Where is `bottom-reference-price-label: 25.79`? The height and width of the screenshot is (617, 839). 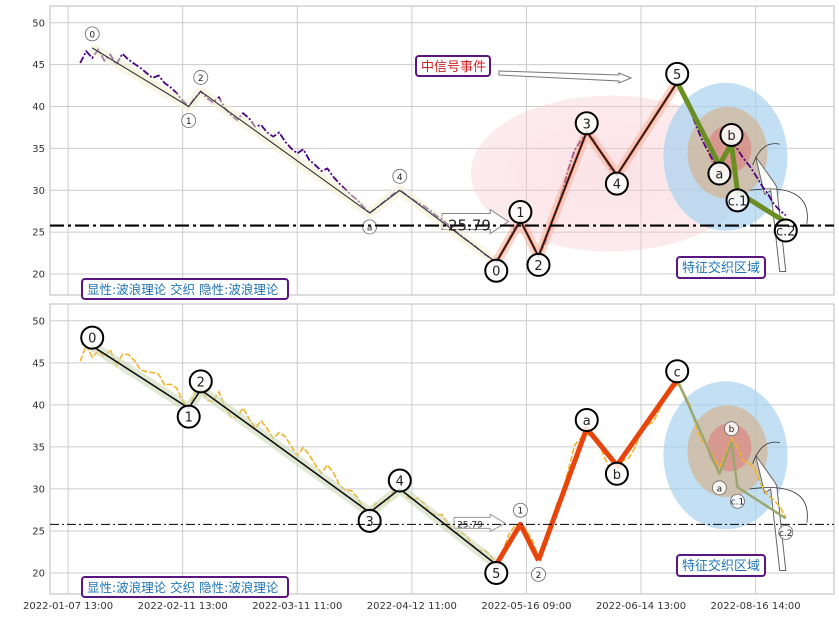
bottom-reference-price-label: 25.79 is located at coordinates (470, 525).